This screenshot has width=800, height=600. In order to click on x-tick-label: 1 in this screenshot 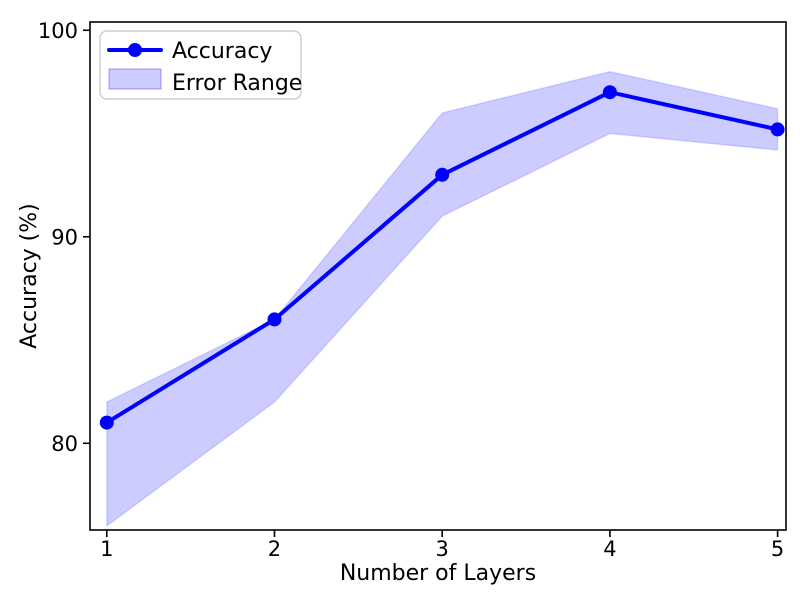, I will do `click(106, 549)`.